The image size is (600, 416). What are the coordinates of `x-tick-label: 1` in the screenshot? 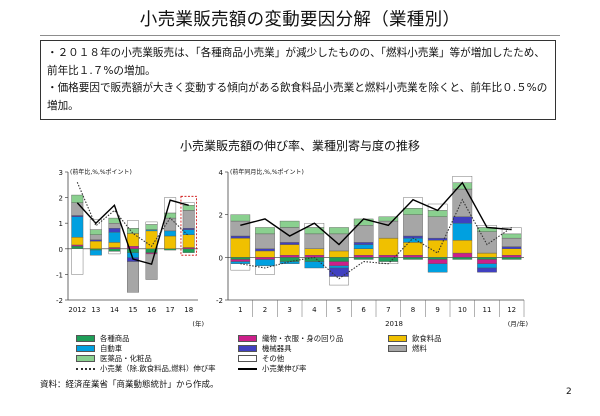 It's located at (240, 310).